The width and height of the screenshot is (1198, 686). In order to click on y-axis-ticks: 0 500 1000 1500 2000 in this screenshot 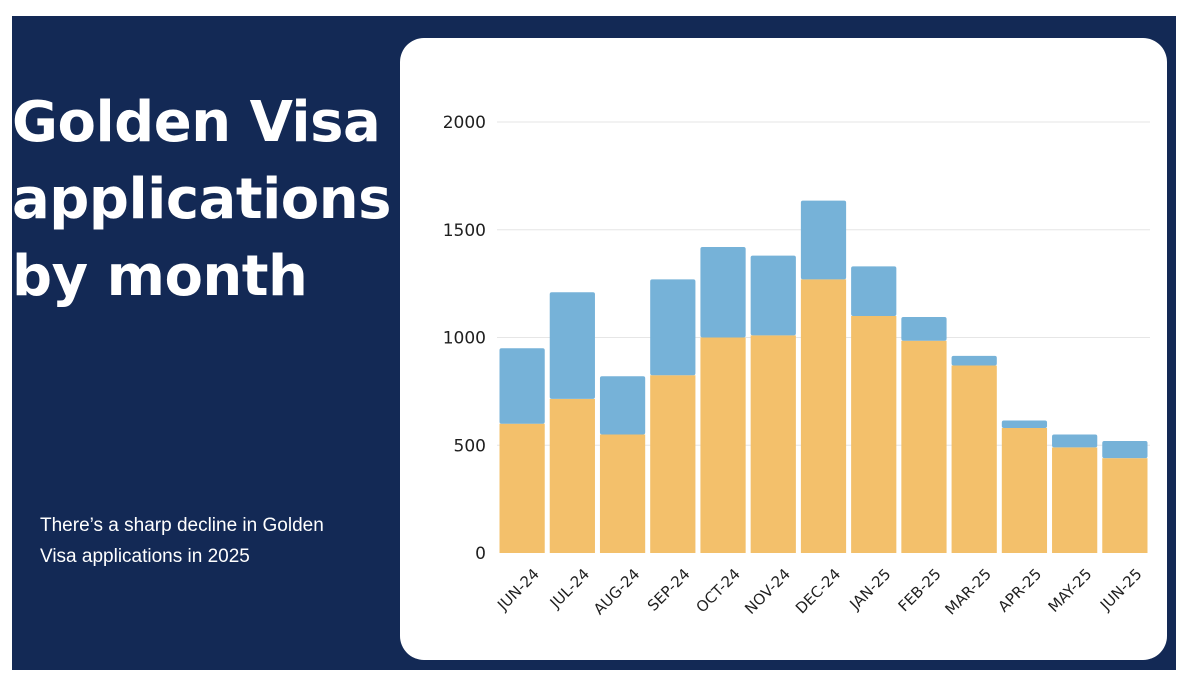, I will do `click(464, 338)`.